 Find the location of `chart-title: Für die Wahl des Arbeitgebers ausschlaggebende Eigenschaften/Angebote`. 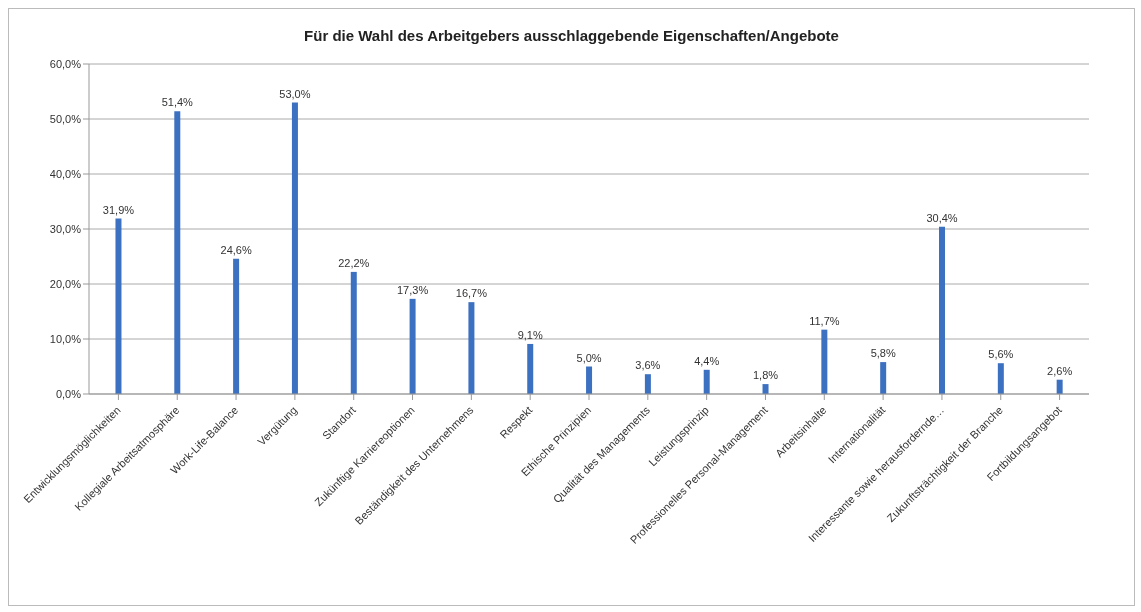

chart-title: Für die Wahl des Arbeitgebers ausschlaggebende Eigenschaften/Angebote is located at coordinates (571, 36).